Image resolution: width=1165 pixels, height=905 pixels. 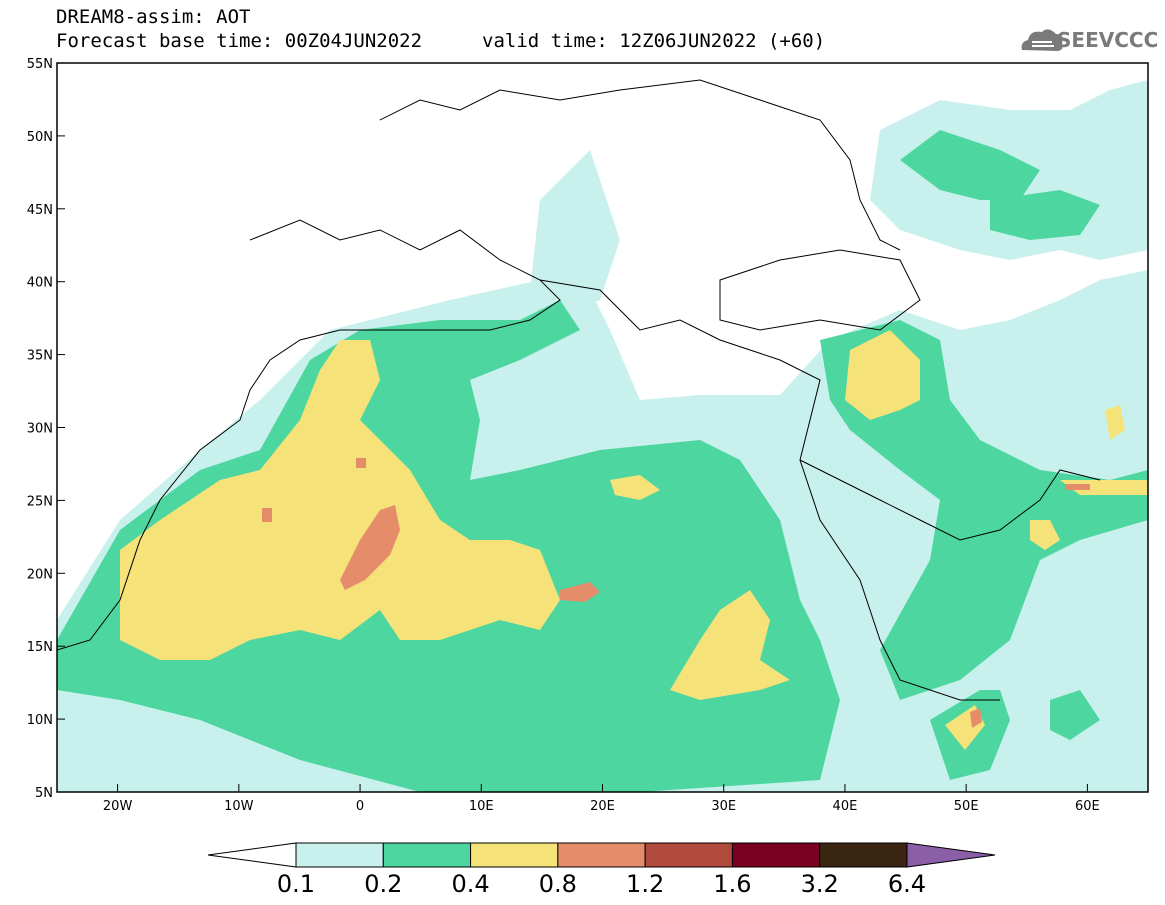 What do you see at coordinates (118, 806) in the screenshot?
I see `lon-tick-label: 20W` at bounding box center [118, 806].